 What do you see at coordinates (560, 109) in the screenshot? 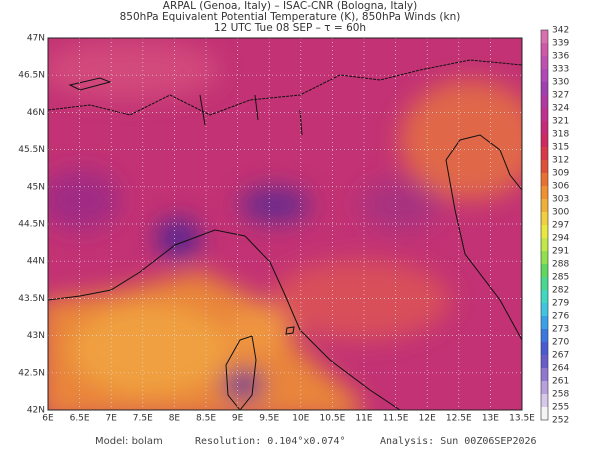
I see `colorbar-label: 324` at bounding box center [560, 109].